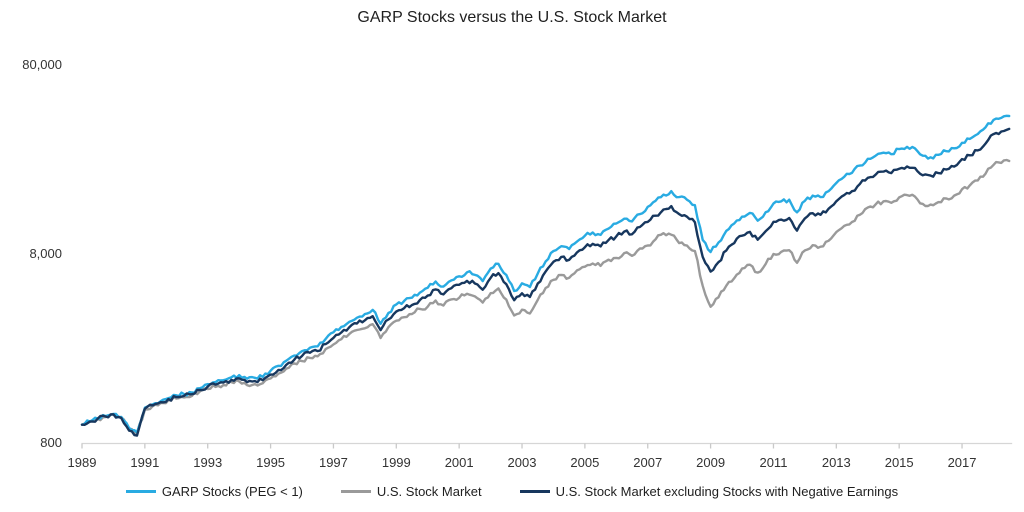 The height and width of the screenshot is (512, 1024). I want to click on x-axis-tick-label: 2011, so click(773, 462).